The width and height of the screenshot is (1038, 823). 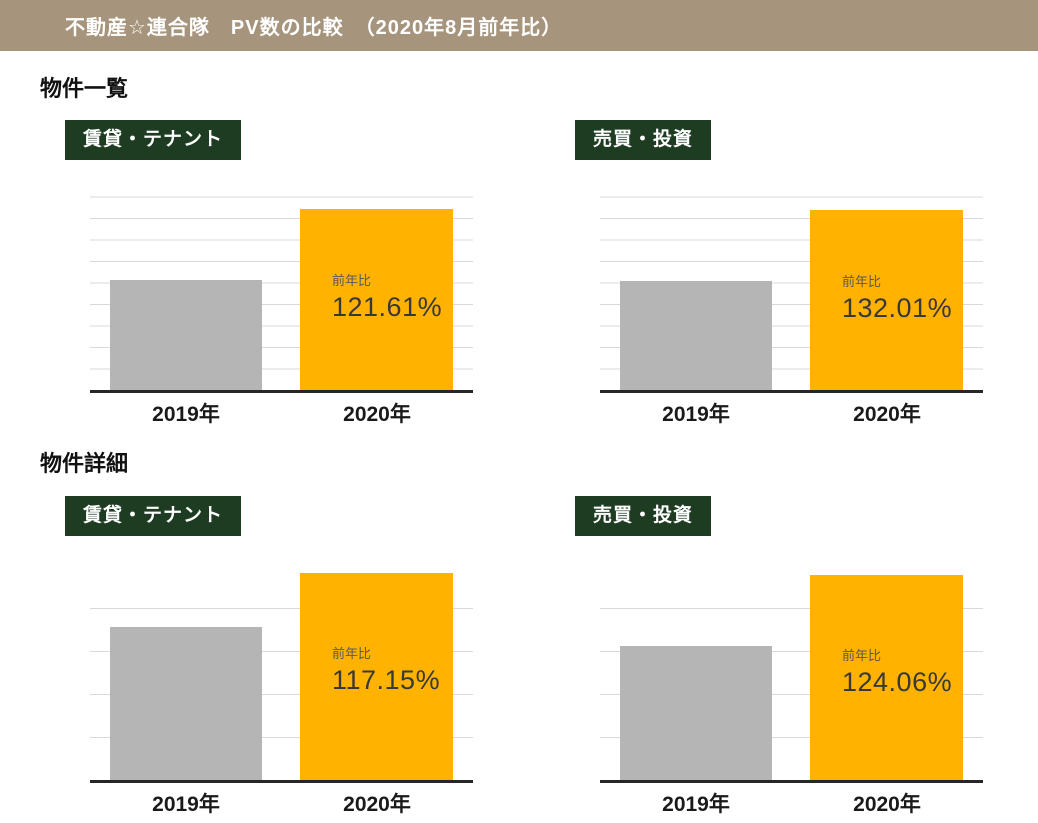 What do you see at coordinates (791, 675) in the screenshot?
I see `plot-area: 前年比 124.06%` at bounding box center [791, 675].